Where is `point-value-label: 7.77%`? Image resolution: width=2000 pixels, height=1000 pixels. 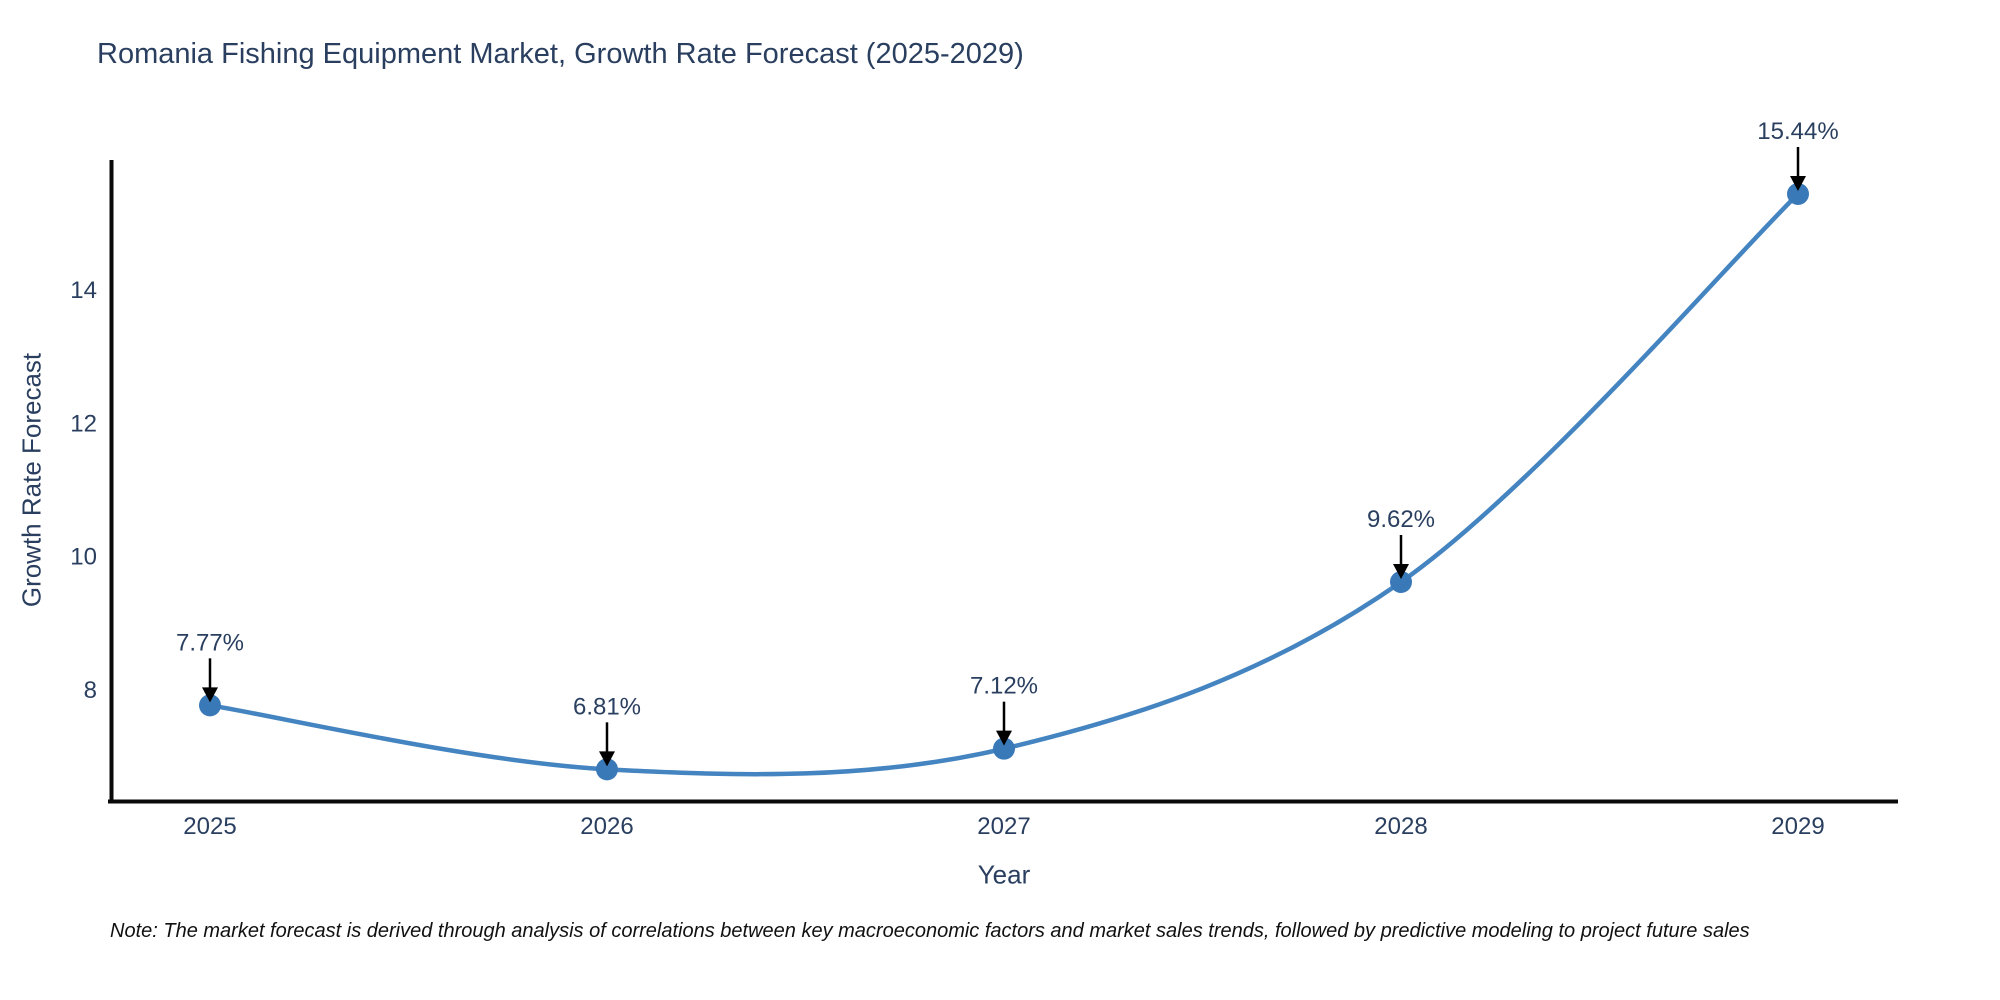
point-value-label: 7.77% is located at coordinates (210, 642).